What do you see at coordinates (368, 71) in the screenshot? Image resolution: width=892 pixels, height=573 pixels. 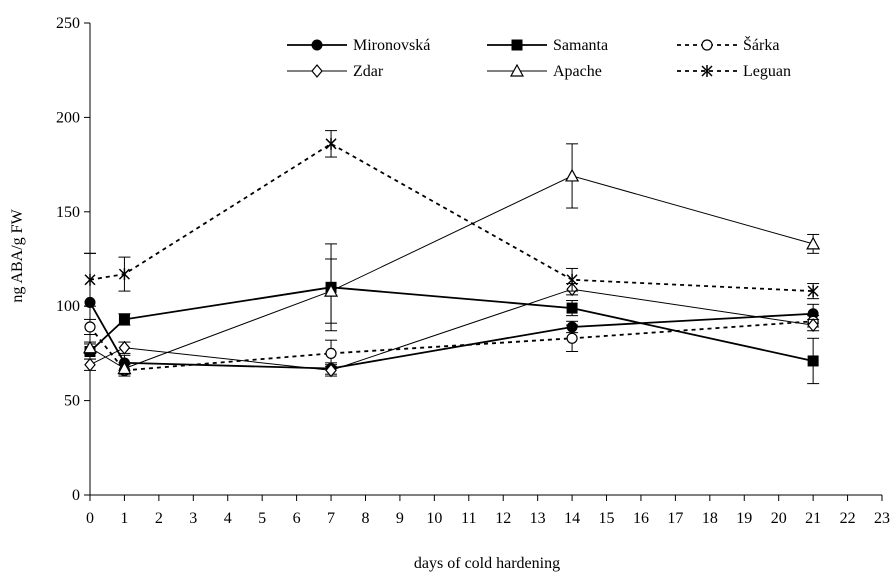 I see `legend-label: Zdar` at bounding box center [368, 71].